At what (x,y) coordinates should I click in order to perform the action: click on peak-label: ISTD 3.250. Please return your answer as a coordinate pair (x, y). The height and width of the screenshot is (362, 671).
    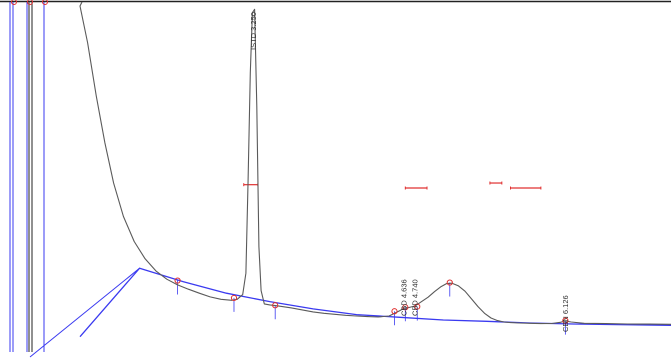
    Looking at the image, I should click on (253, 31).